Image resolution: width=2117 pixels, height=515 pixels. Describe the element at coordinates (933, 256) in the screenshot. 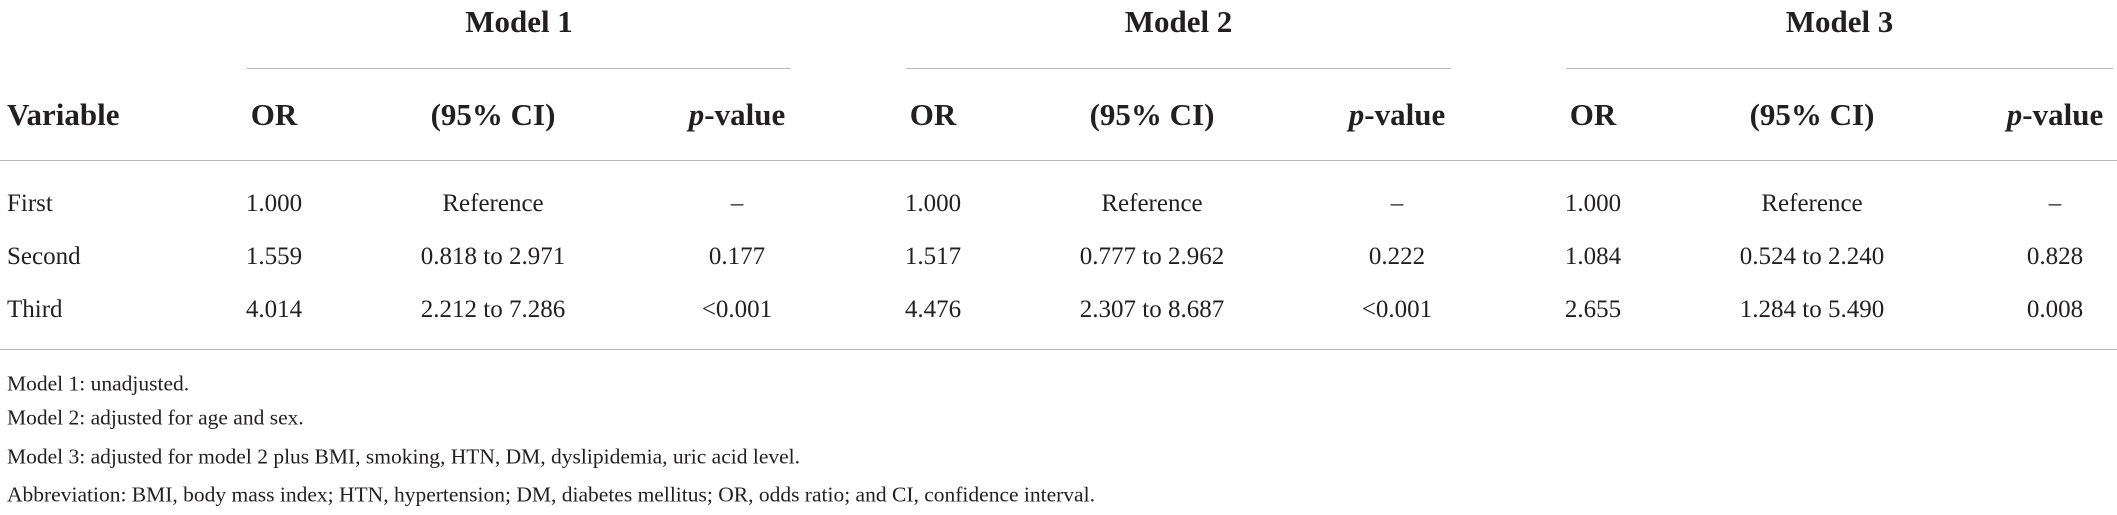

I see `cell: 1.517` at that location.